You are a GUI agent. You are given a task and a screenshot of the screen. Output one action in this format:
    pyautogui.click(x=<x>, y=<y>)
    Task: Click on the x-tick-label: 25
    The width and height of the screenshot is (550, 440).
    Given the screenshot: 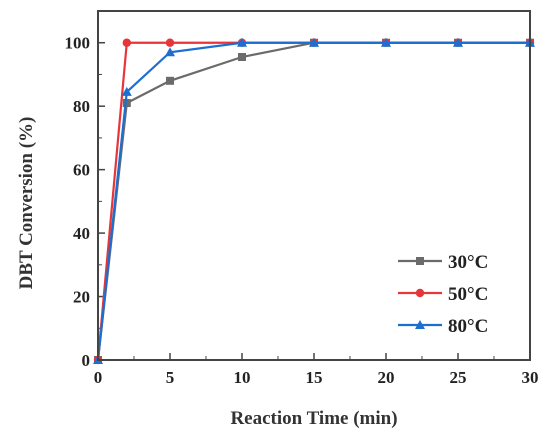 What is the action you would take?
    pyautogui.click(x=458, y=377)
    